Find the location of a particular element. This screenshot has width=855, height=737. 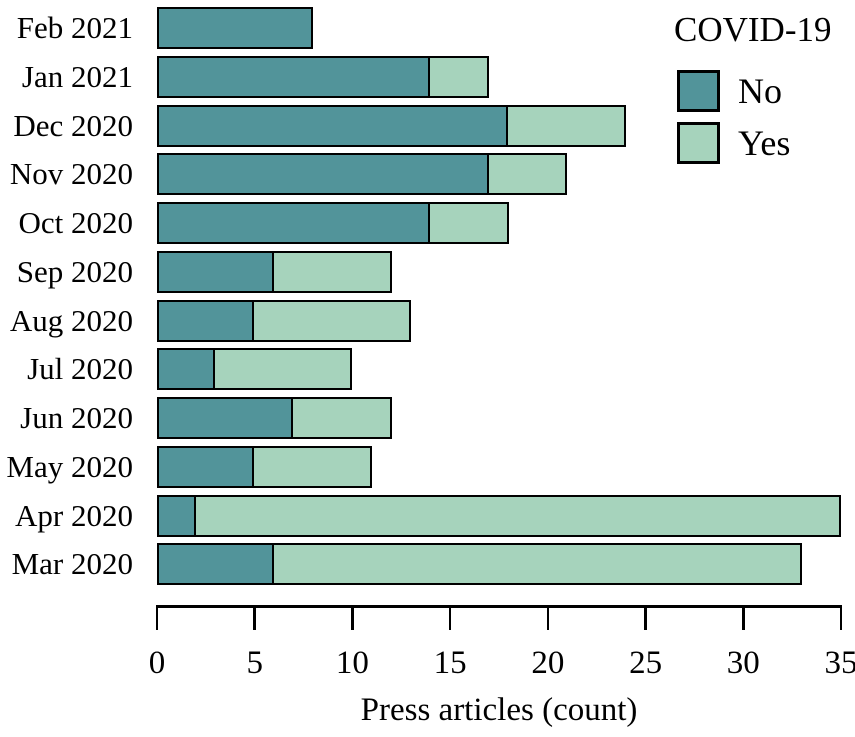

x-axis-tick-label: 30 is located at coordinates (743, 663).